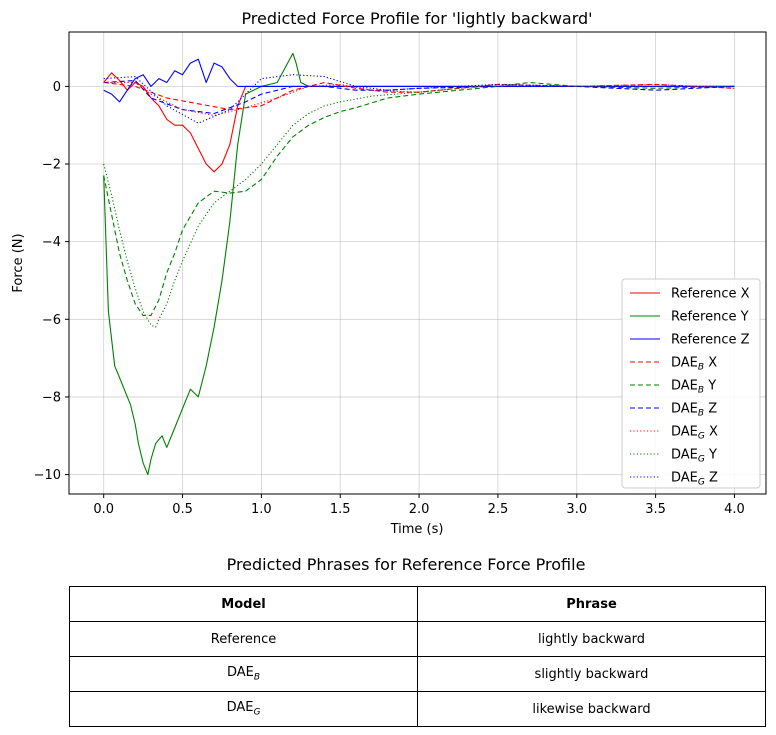 This screenshot has width=776, height=735. I want to click on x-tick-label: 0.5, so click(182, 509).